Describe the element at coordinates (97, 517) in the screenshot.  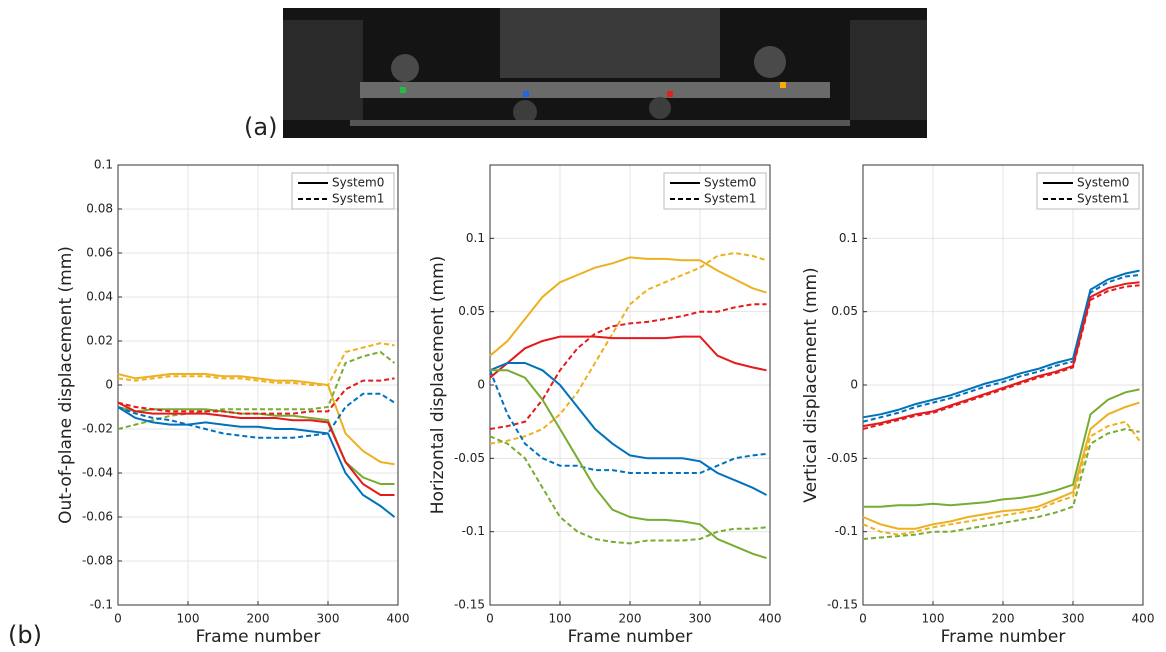
I see `y-tick-label: -0.06` at that location.